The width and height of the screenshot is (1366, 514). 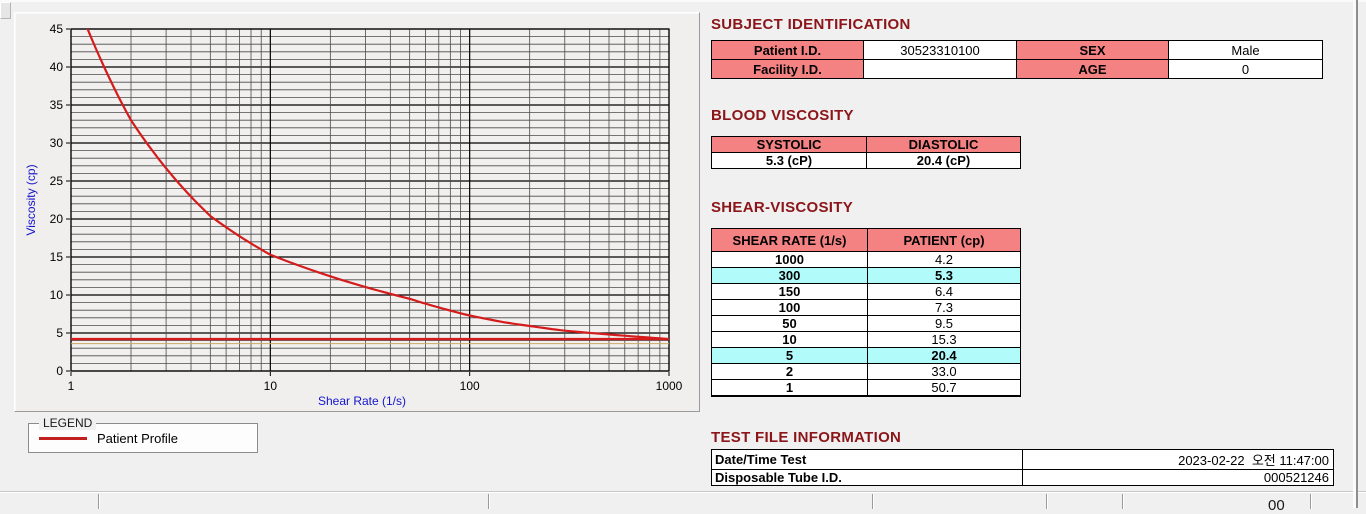 What do you see at coordinates (1245, 69) in the screenshot?
I see `subject-field-value: 0` at bounding box center [1245, 69].